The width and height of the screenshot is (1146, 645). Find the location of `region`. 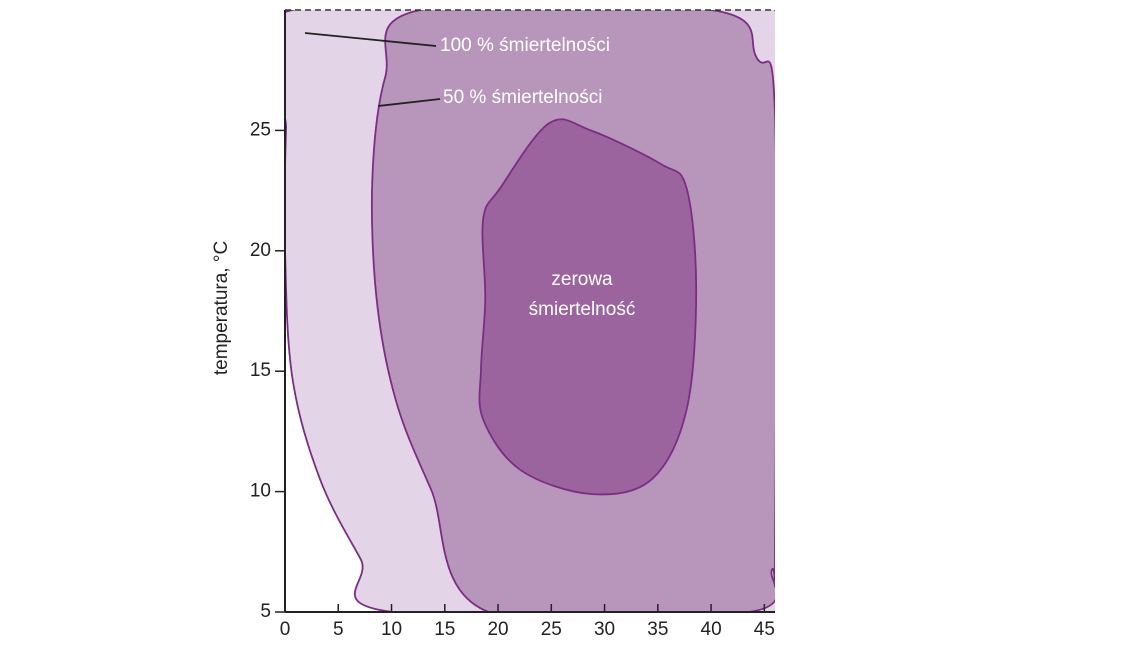

region is located at coordinates (588, 307).